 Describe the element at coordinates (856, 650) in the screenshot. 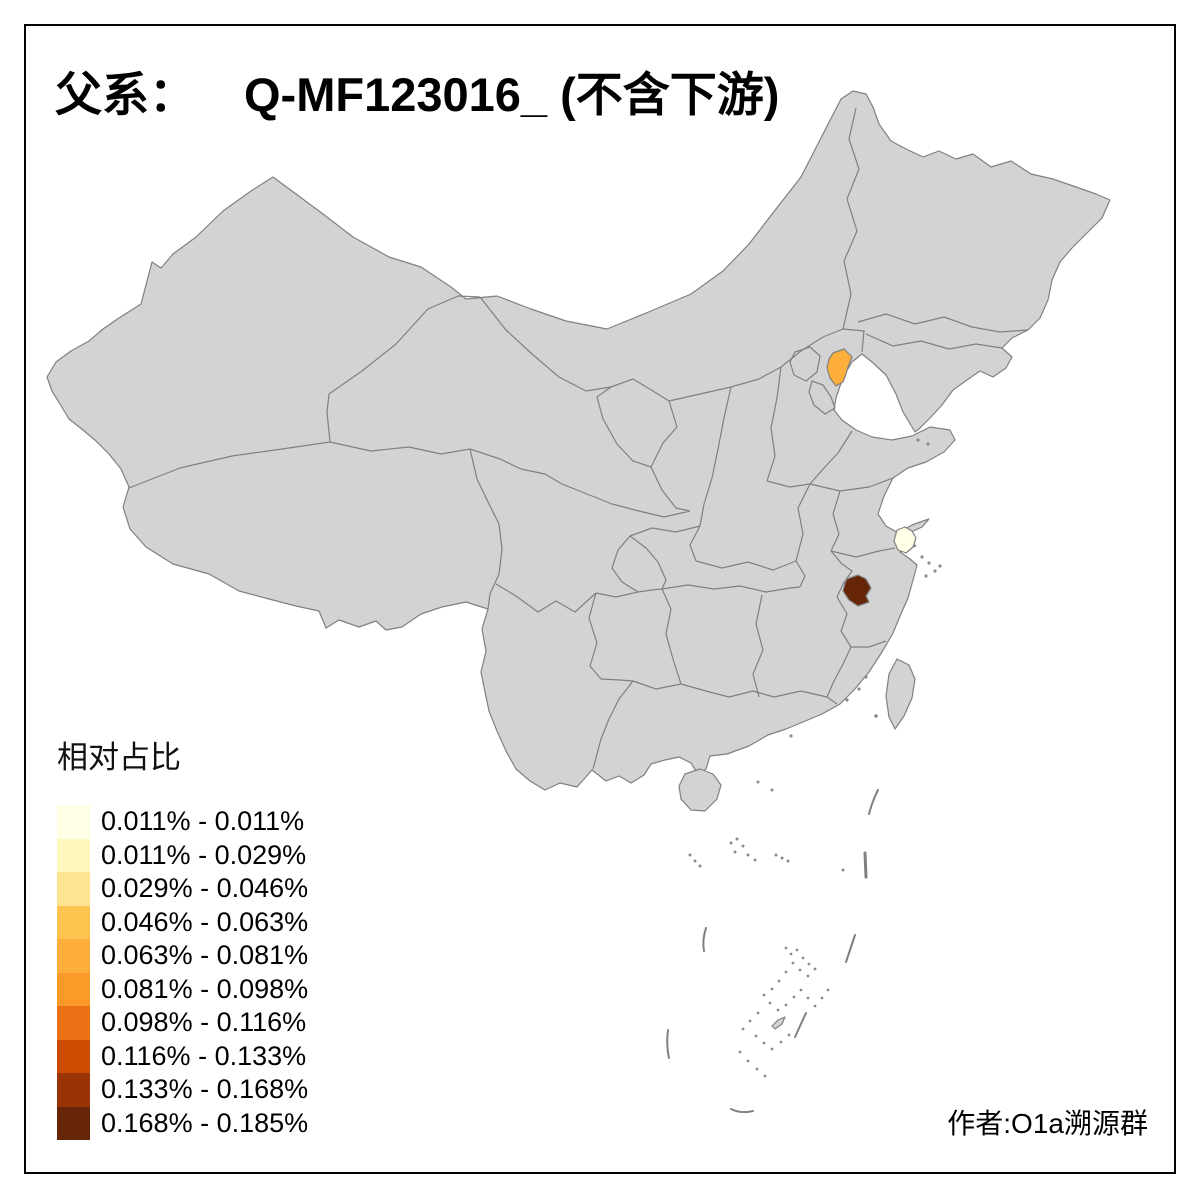

I see `border-zhejiang-fujian-jiangxi` at that location.